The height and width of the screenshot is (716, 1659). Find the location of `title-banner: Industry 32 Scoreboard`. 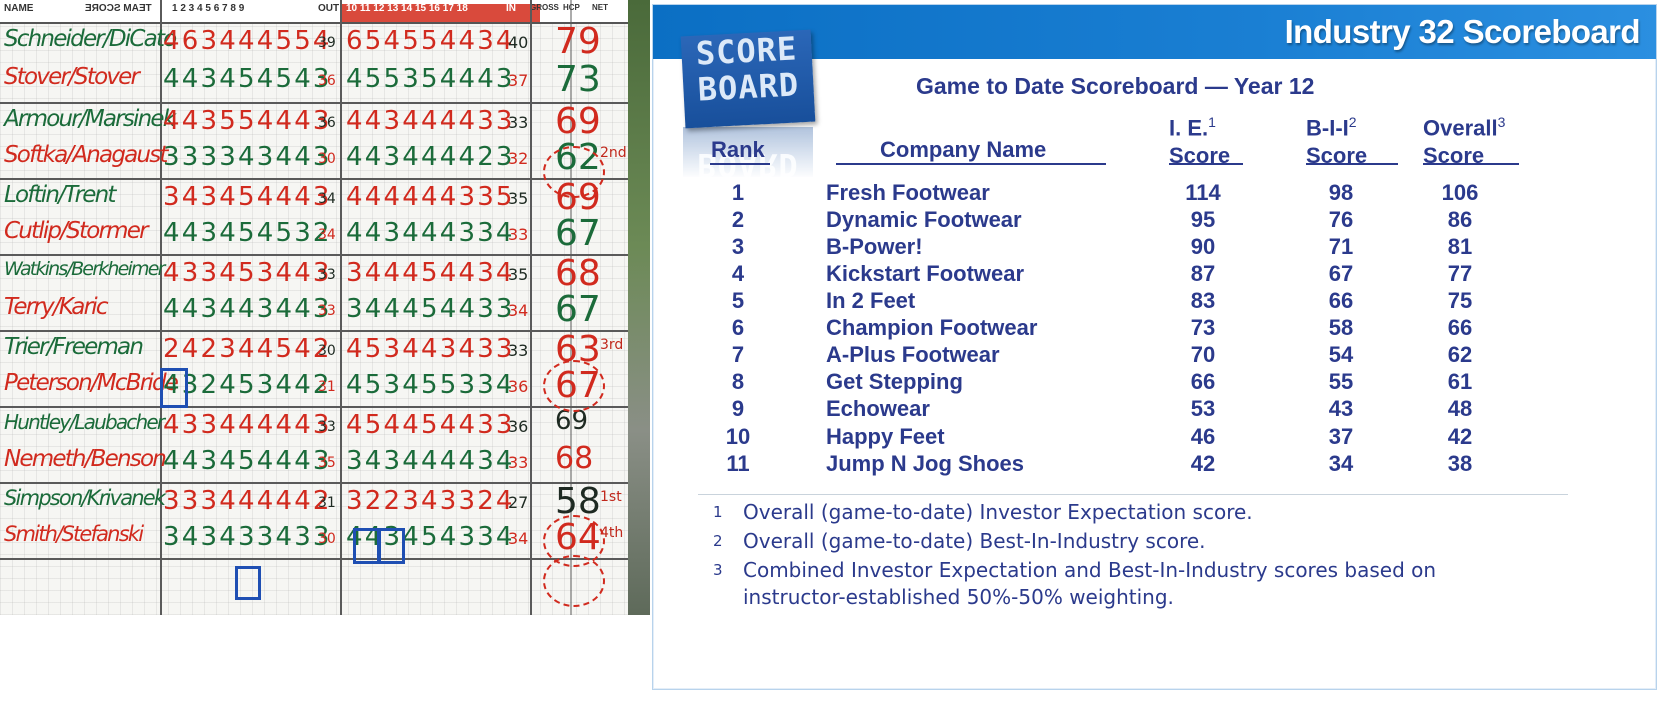

title-banner: Industry 32 Scoreboard is located at coordinates (1154, 32).